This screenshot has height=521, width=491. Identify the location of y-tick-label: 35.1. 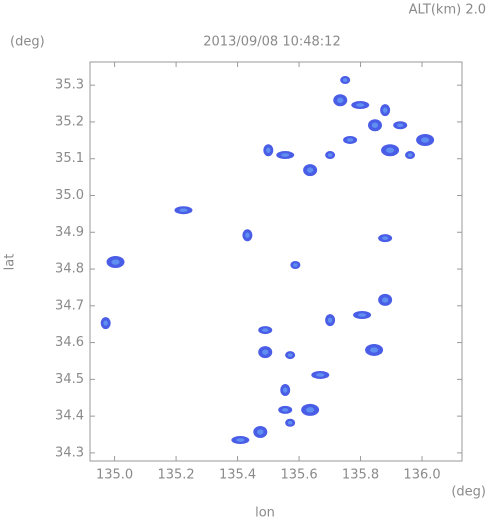
(69, 158).